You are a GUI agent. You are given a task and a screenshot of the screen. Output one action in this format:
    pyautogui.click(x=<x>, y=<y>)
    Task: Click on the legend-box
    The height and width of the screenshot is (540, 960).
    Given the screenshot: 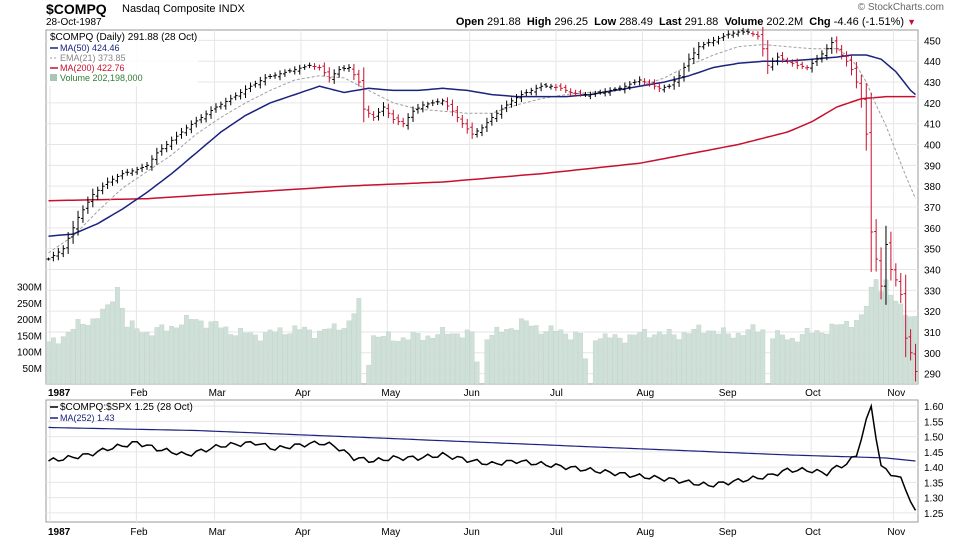 What is the action you would take?
    pyautogui.click(x=123, y=59)
    